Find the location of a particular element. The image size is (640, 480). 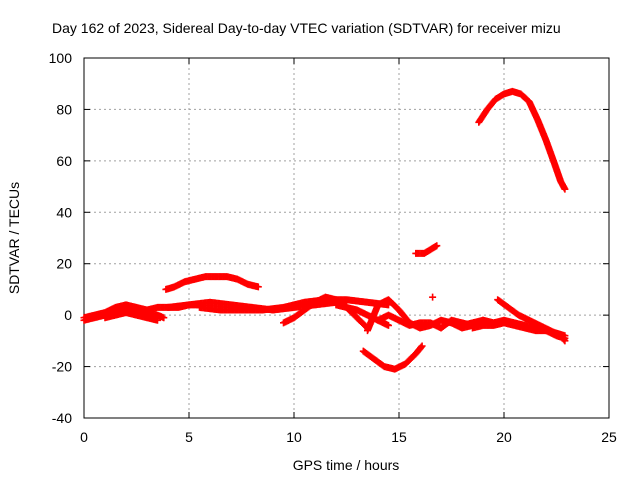

series-arc-n is located at coordinates (522, 140).